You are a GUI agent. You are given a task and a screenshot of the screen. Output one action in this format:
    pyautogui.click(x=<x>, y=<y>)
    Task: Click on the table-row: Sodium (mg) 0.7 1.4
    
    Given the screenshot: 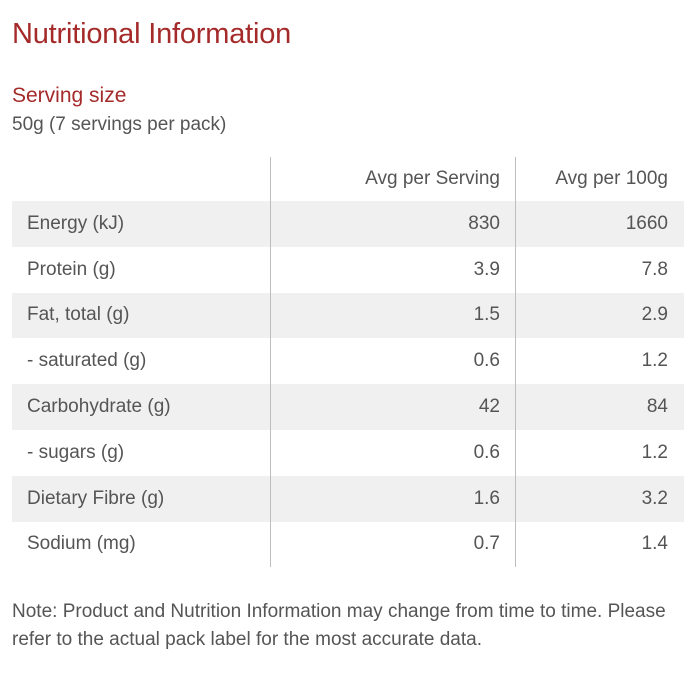 What is the action you would take?
    pyautogui.click(x=348, y=544)
    